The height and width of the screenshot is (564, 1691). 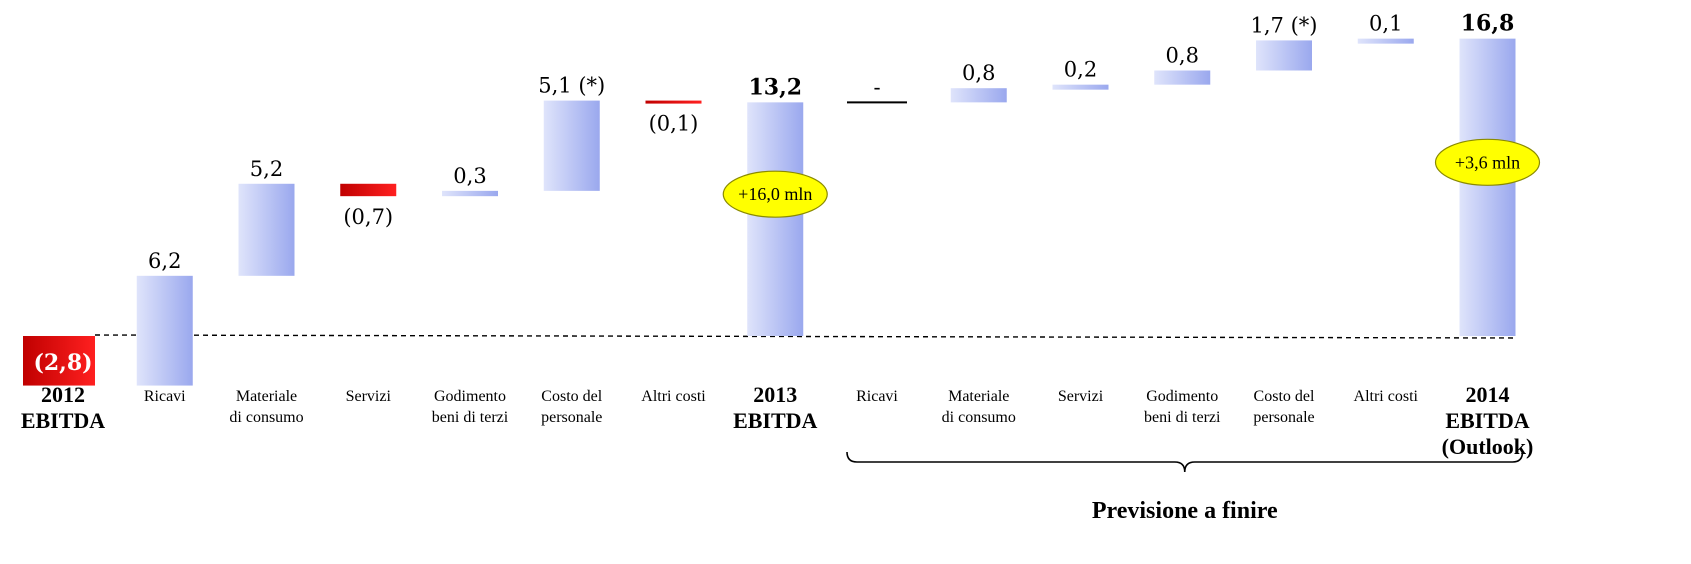 What do you see at coordinates (775, 407) in the screenshot?
I see `category-label: 2013 EBITDA` at bounding box center [775, 407].